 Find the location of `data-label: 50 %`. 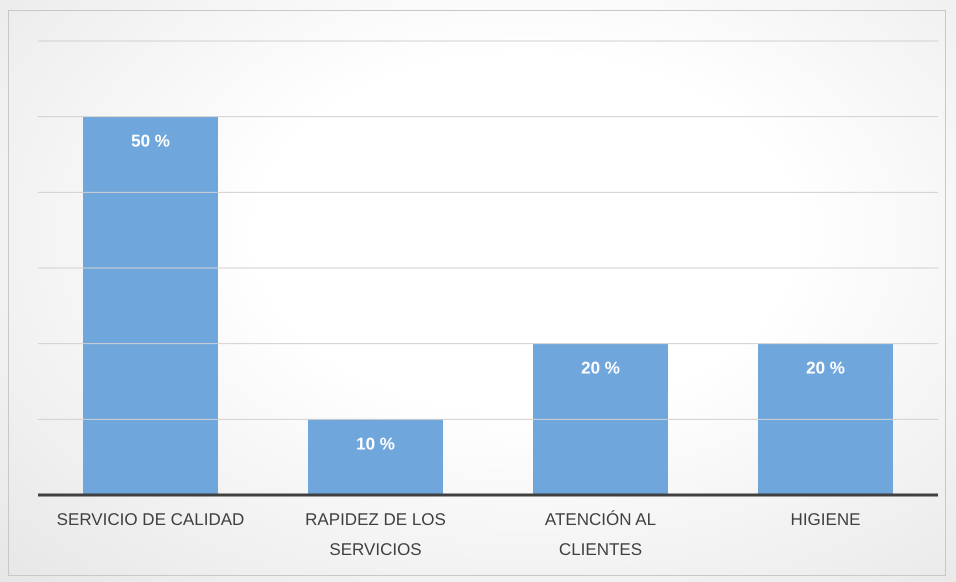

data-label: 50 % is located at coordinates (150, 141).